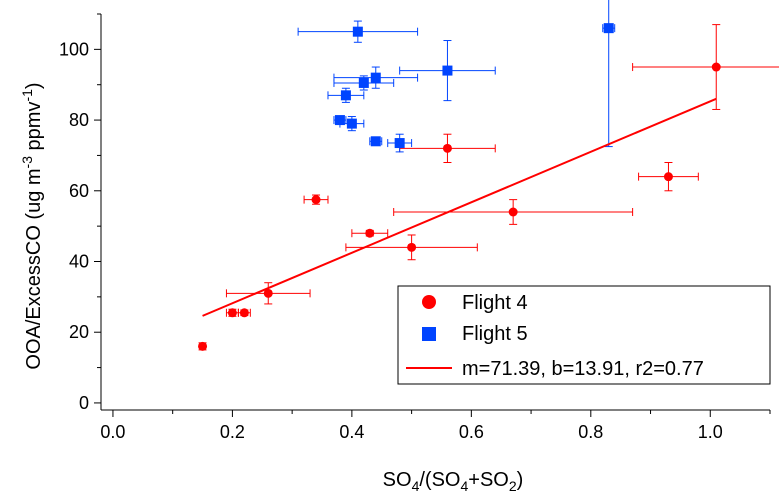  What do you see at coordinates (232, 432) in the screenshot?
I see `x-tick-label: 0.2` at bounding box center [232, 432].